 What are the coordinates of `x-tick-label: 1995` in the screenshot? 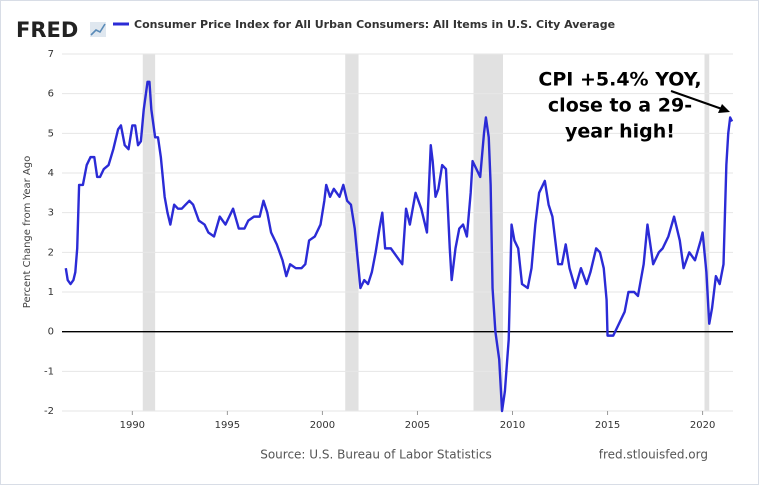 It's located at (227, 425).